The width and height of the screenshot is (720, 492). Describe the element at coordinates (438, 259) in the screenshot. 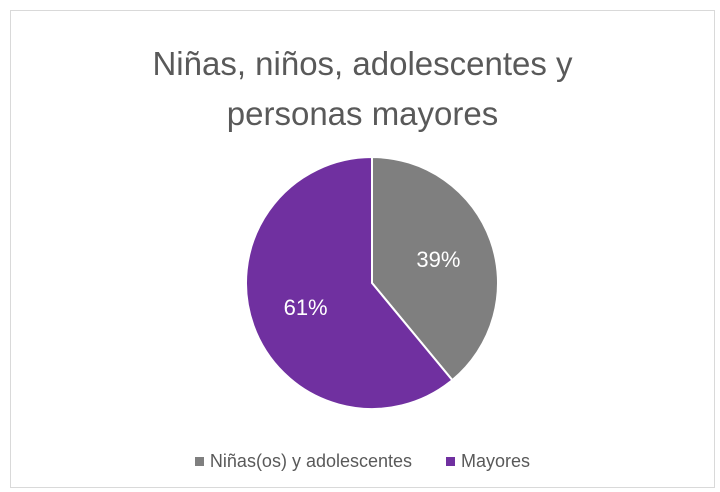

I see `data-label-ninas: 39%` at that location.